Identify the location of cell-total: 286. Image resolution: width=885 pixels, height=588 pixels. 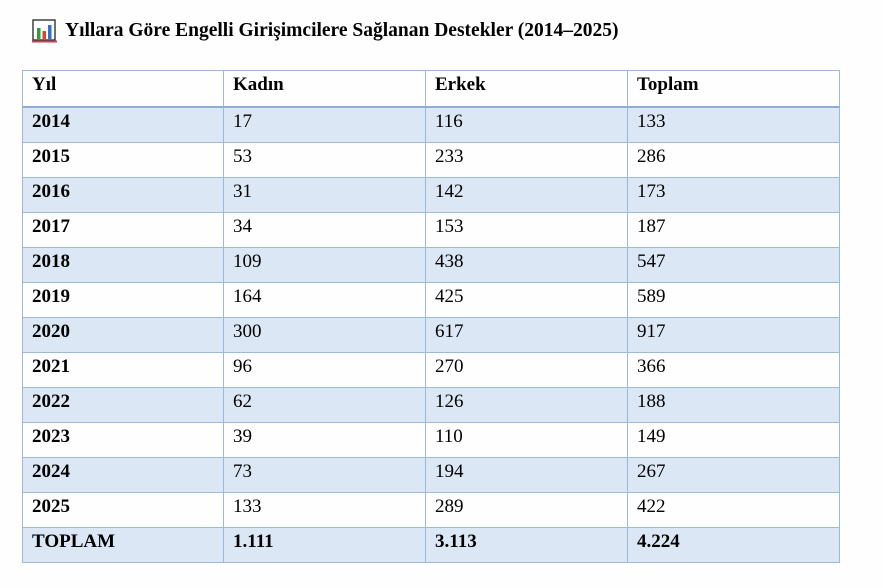
(733, 160).